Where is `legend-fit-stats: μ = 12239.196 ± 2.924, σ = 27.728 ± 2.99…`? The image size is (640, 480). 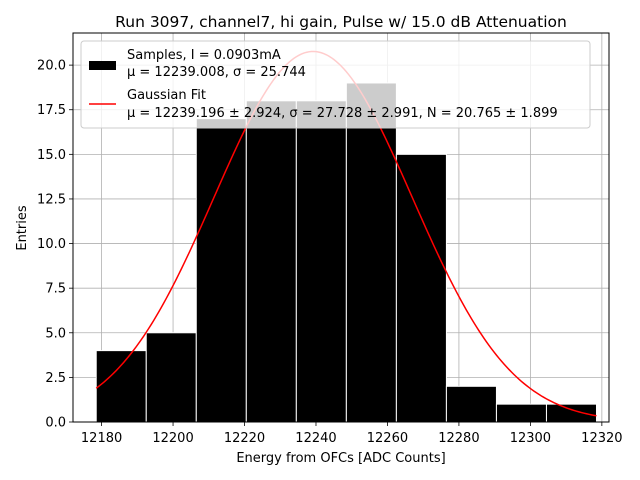
legend-fit-stats: μ = 12239.196 ± 2.924, σ = 27.728 ± 2.99… is located at coordinates (342, 113).